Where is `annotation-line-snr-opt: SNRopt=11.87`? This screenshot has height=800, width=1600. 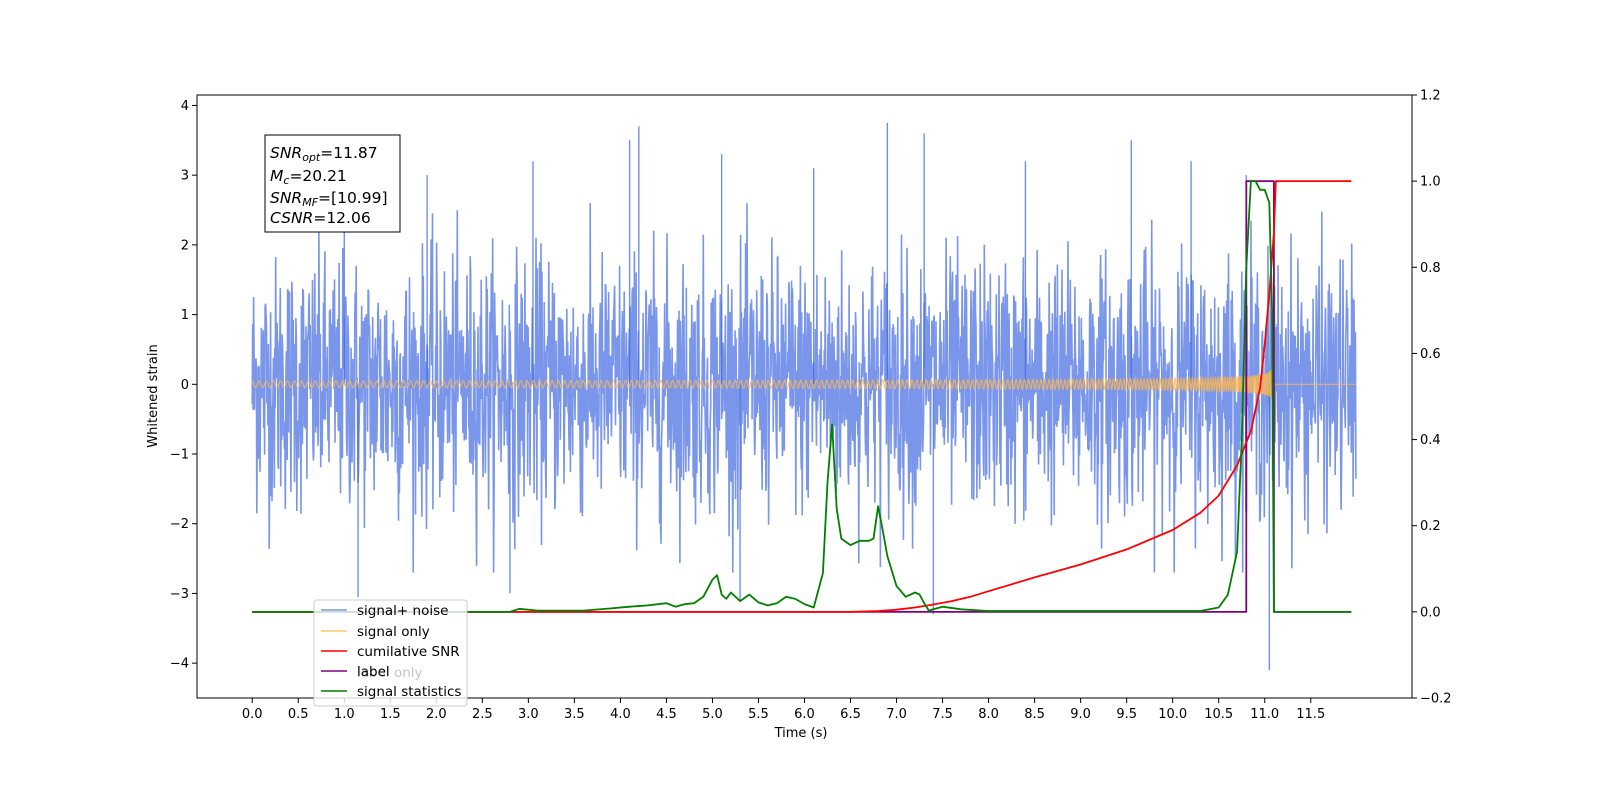 annotation-line-snr-opt: SNRopt=11.87 is located at coordinates (324, 154).